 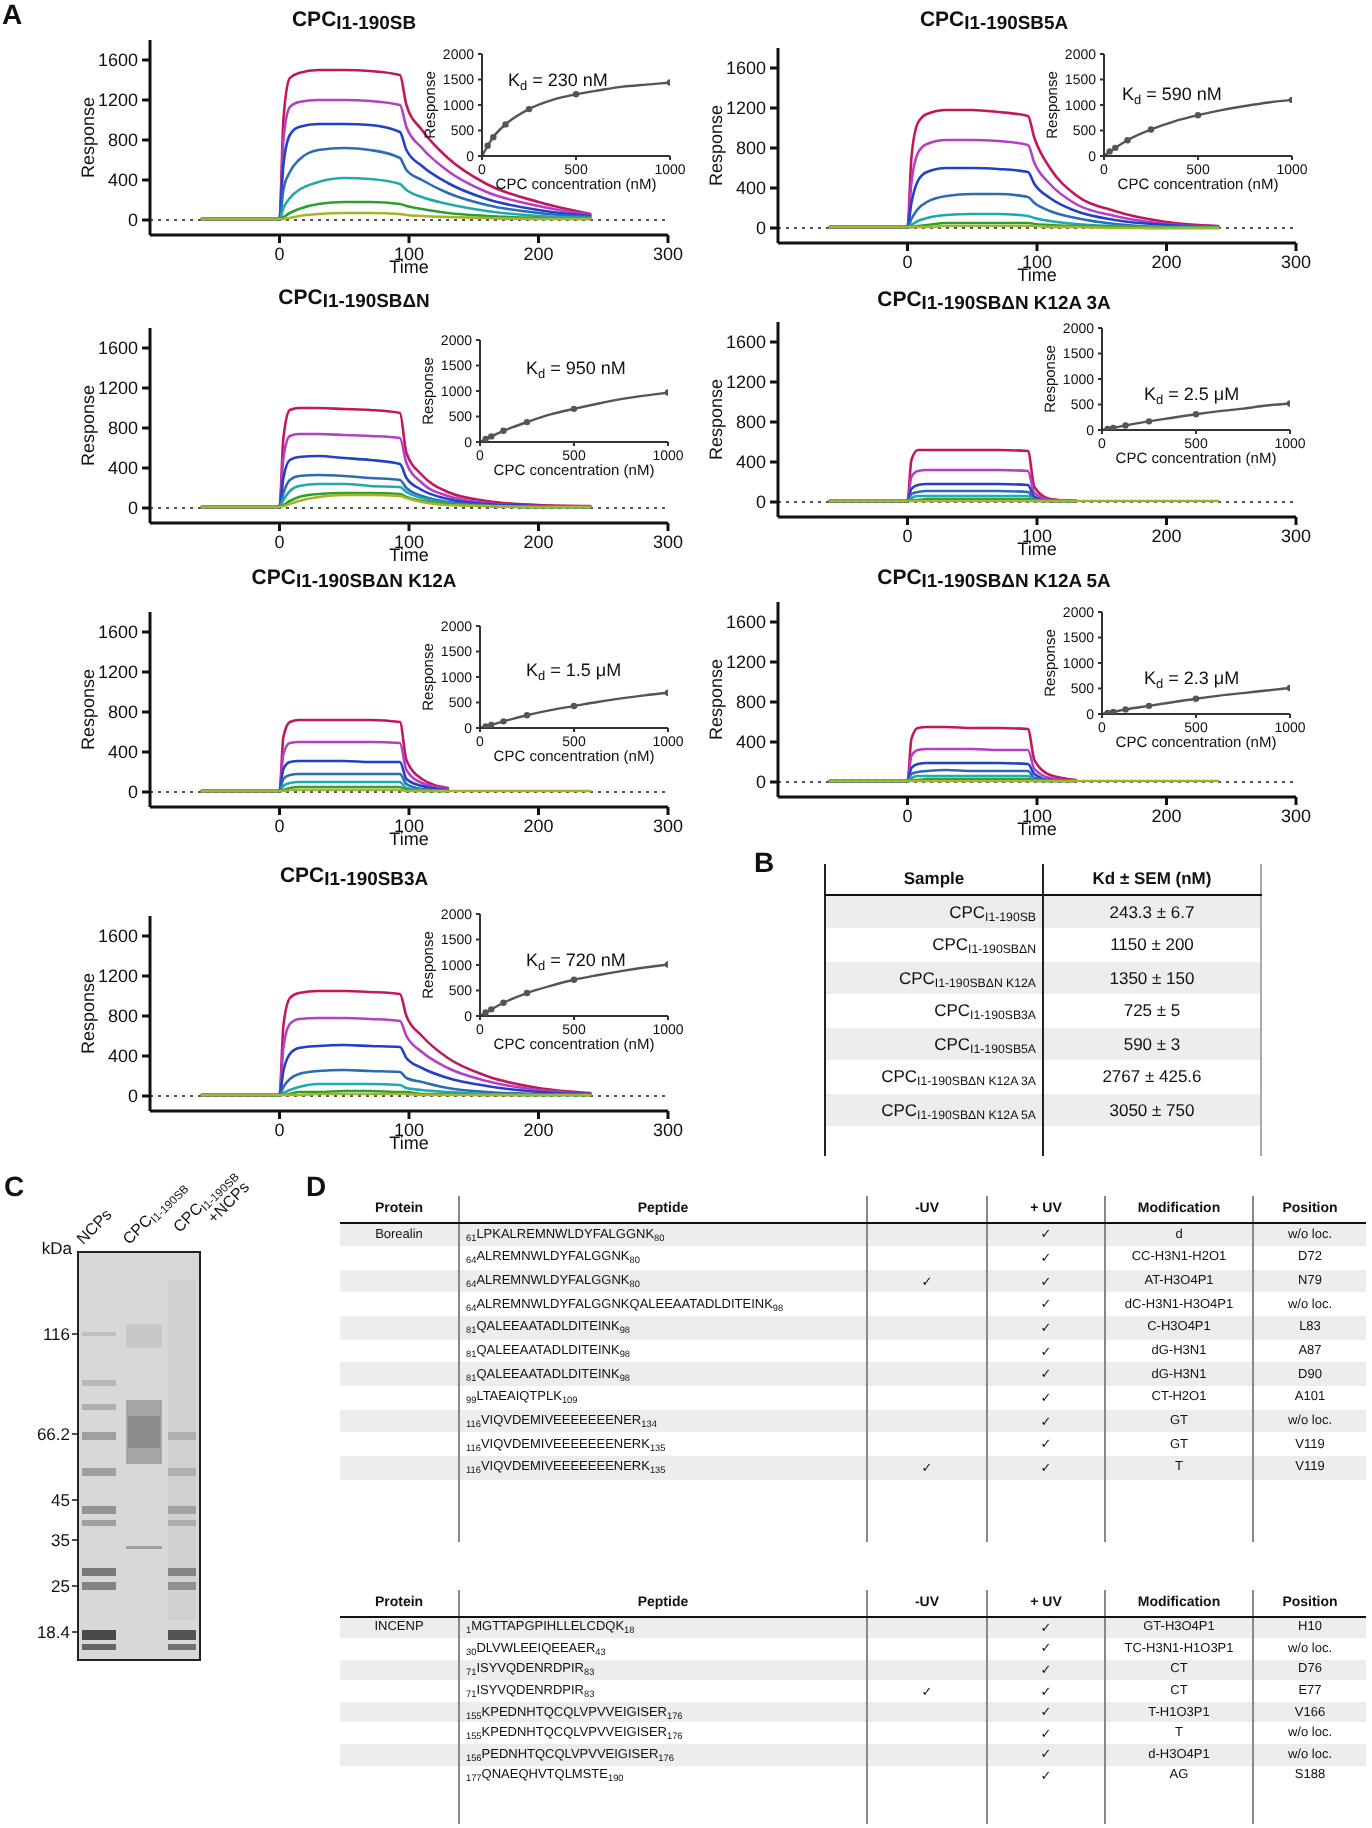 What do you see at coordinates (1152, 1109) in the screenshot?
I see `text: 3050 ± 750` at bounding box center [1152, 1109].